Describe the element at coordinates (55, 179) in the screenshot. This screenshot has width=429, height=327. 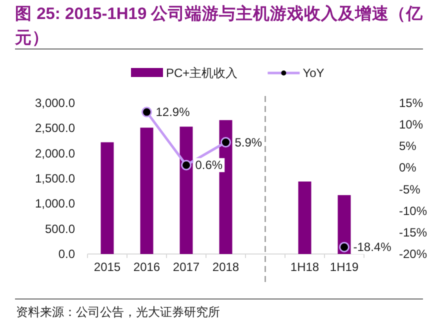
I see `y-tick-label: 1,500.0` at that location.